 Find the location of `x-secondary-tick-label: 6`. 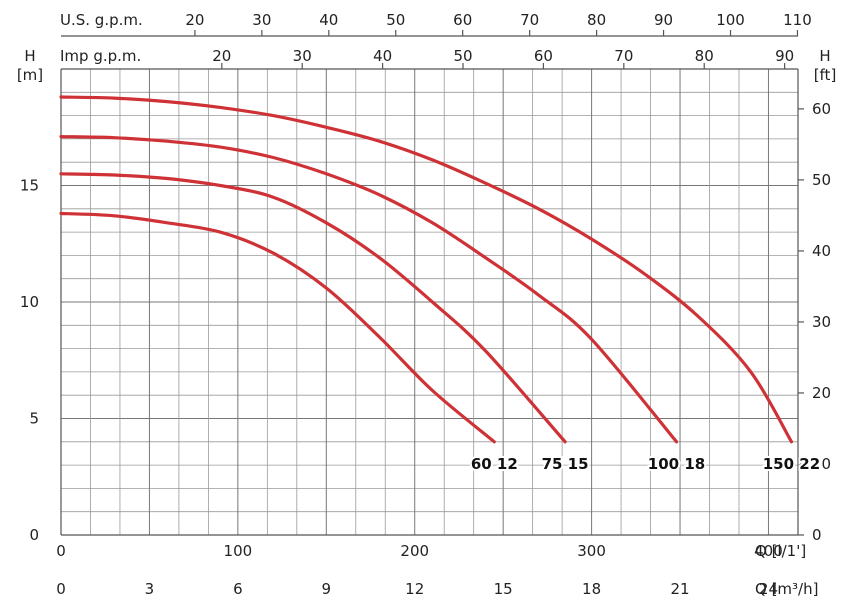

x-secondary-tick-label: 6 is located at coordinates (238, 589).